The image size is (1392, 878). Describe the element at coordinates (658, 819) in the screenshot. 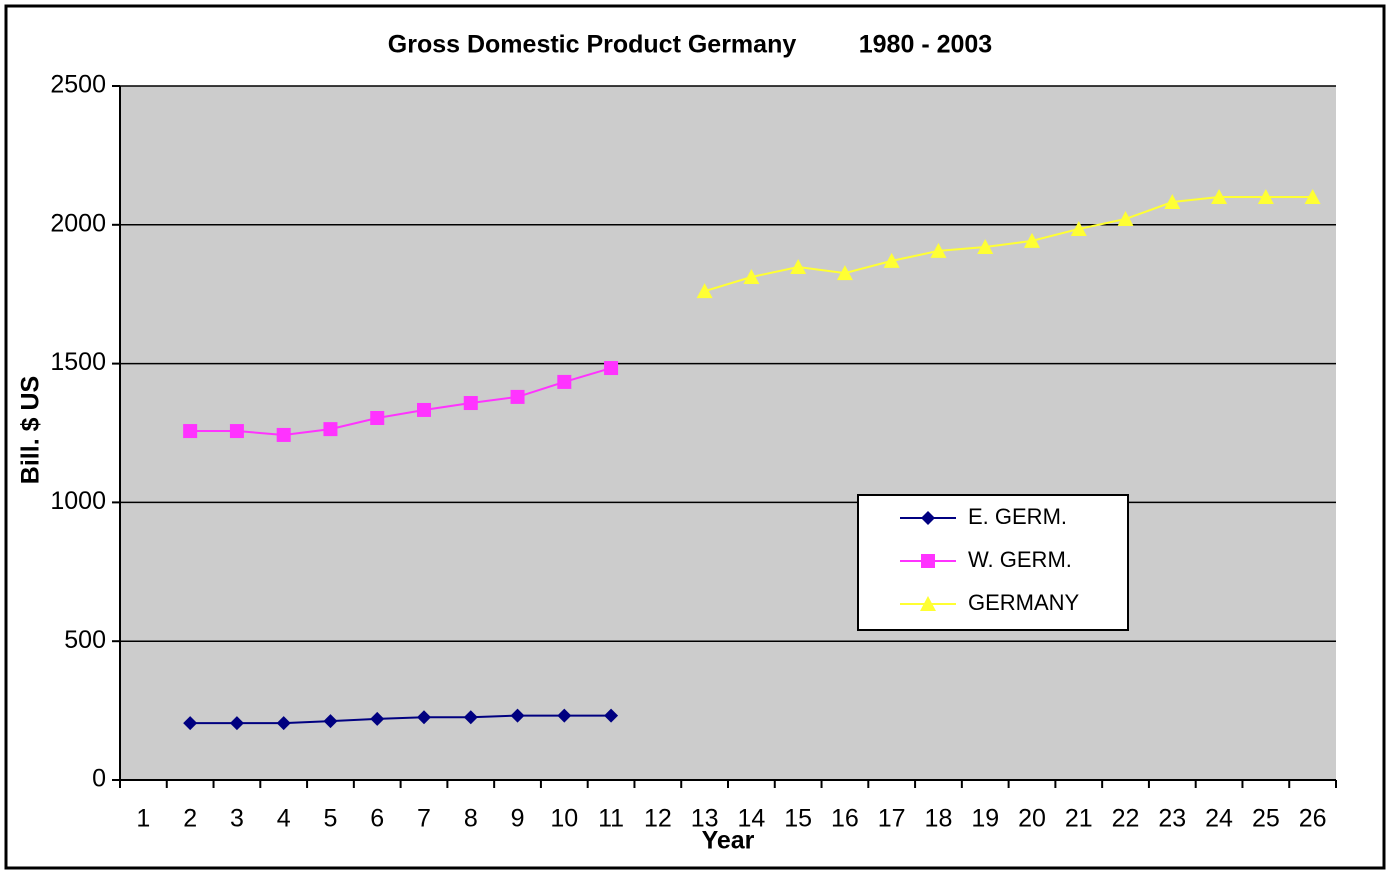

I see `x-tick-label: 12` at that location.